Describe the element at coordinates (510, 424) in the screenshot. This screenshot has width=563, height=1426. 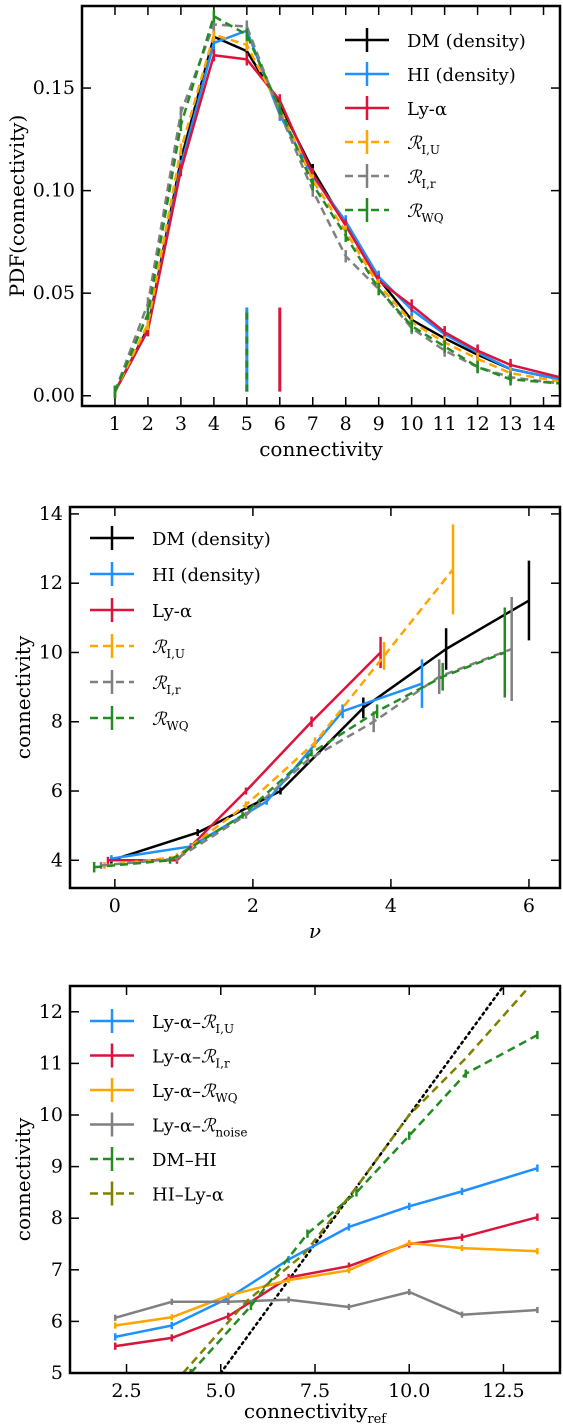
I see `x-tick-label: 13` at that location.